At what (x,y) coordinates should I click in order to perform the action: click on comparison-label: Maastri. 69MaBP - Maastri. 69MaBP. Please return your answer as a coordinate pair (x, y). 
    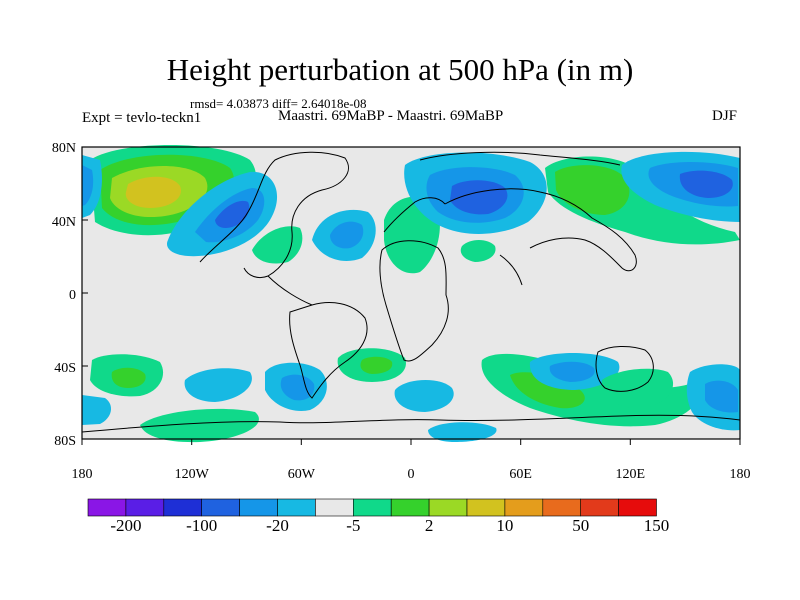
    Looking at the image, I should click on (391, 116).